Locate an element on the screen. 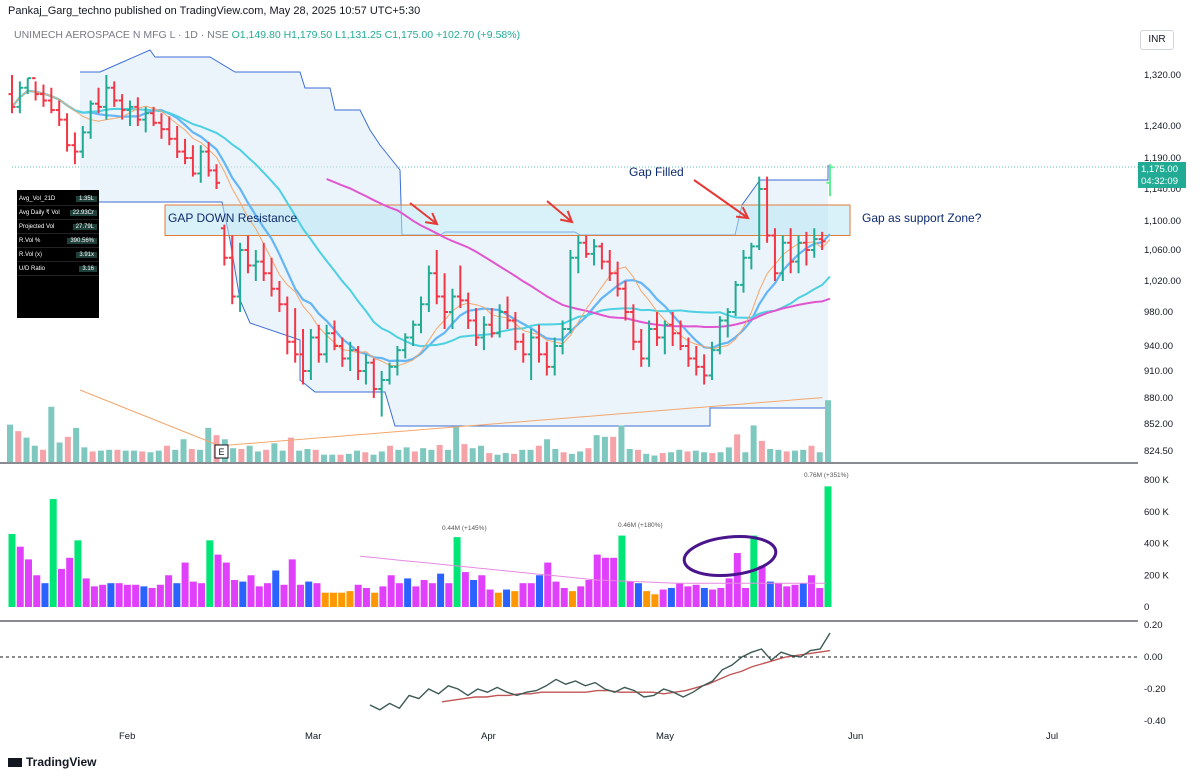 This screenshot has height=778, width=1200. earnings-marker is located at coordinates (221, 451).